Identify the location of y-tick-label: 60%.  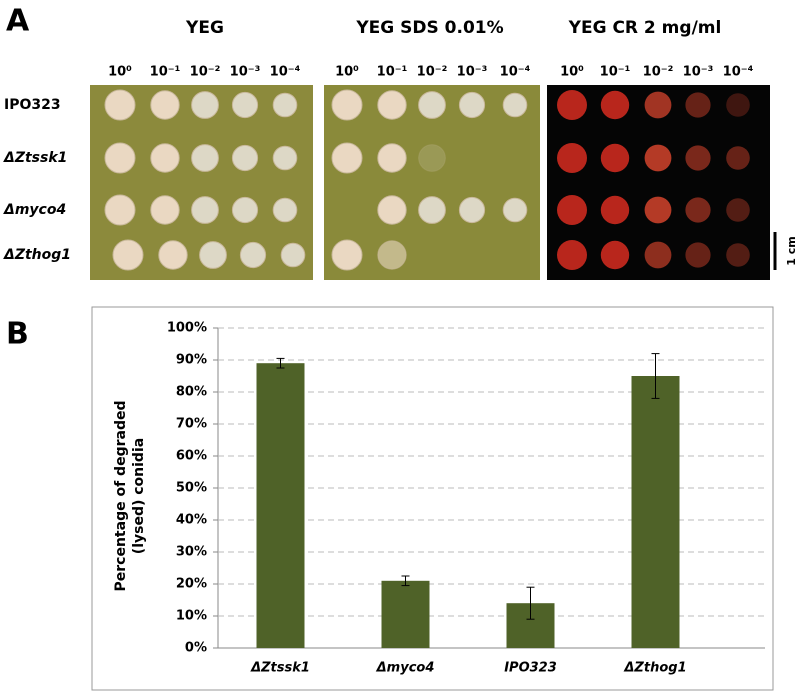
(191, 456).